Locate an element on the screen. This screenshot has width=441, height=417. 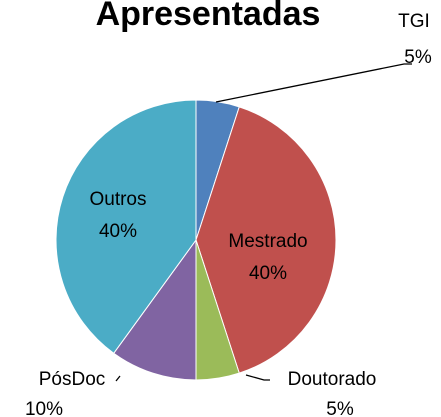
pie-slice is located at coordinates (155, 309).